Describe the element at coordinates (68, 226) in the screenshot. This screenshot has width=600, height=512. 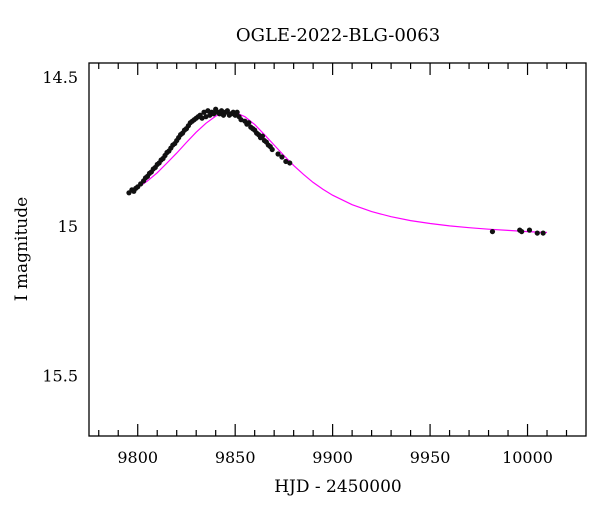
I see `y-tick-label: 15` at that location.